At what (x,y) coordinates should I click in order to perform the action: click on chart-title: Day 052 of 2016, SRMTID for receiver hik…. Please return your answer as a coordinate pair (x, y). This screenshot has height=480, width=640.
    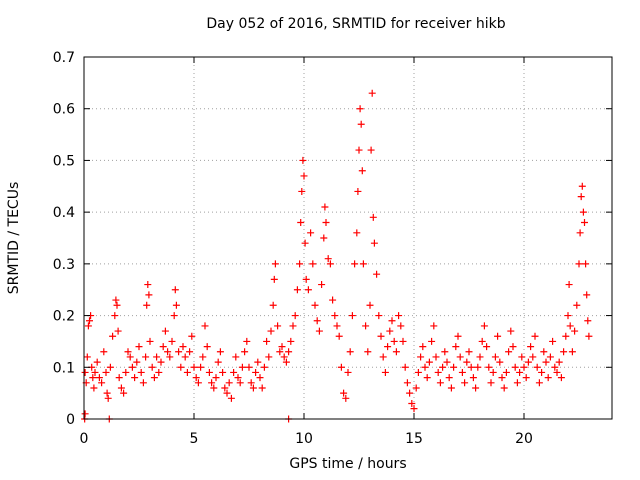
    Looking at the image, I should click on (356, 24).